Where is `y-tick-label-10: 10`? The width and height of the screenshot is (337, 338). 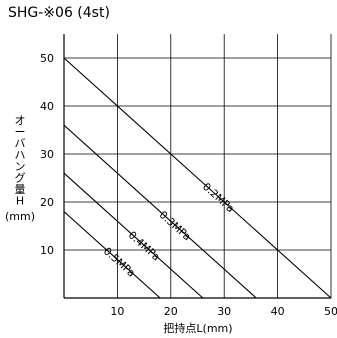
y-tick-label-10: 10 is located at coordinates (47, 250).